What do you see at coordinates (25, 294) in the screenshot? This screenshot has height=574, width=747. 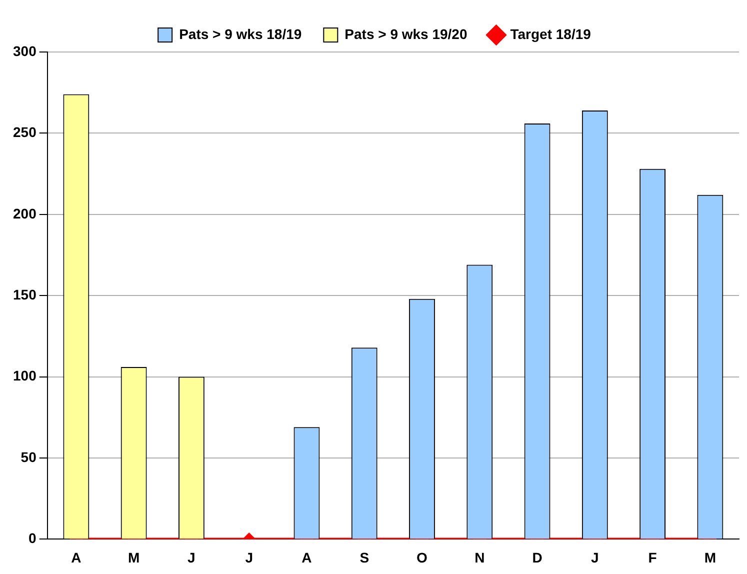 I see `y-tick-label: 150` at bounding box center [25, 294].